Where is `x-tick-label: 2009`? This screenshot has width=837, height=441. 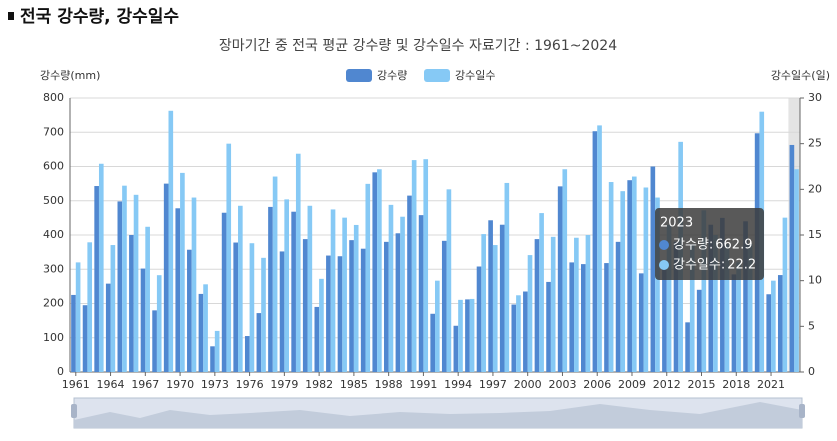 x-tick-label: 2009 is located at coordinates (632, 384).